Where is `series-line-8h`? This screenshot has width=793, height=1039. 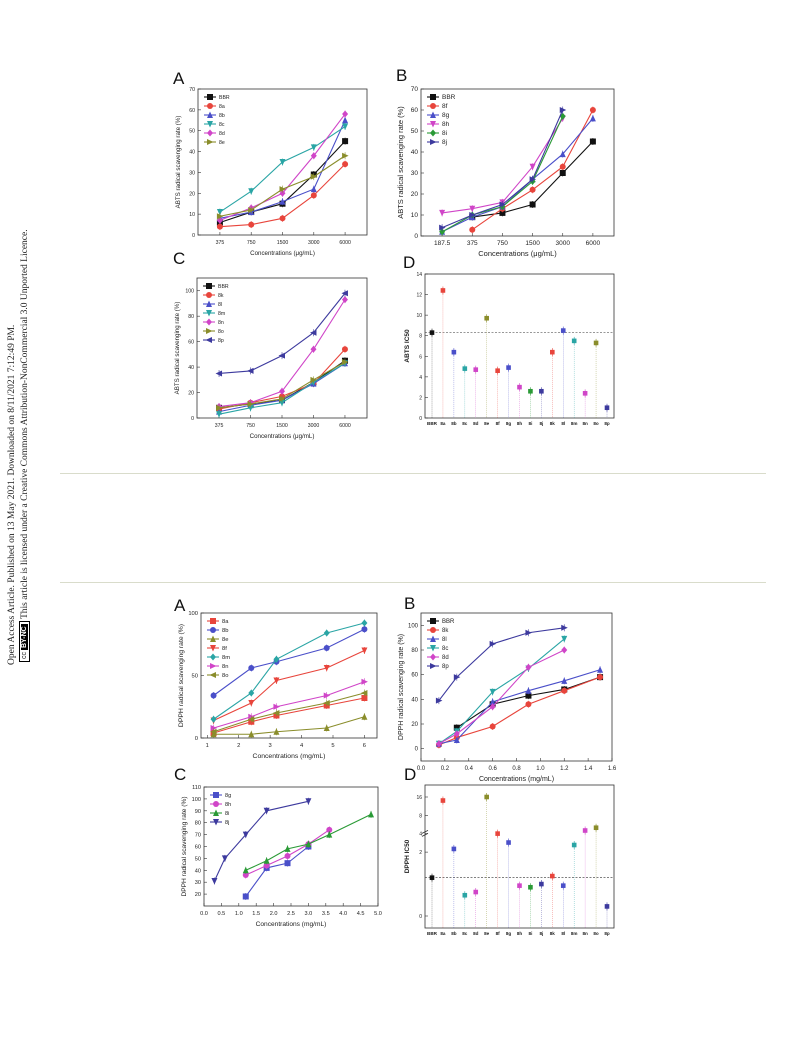
series-line-8h is located at coordinates (287, 852).